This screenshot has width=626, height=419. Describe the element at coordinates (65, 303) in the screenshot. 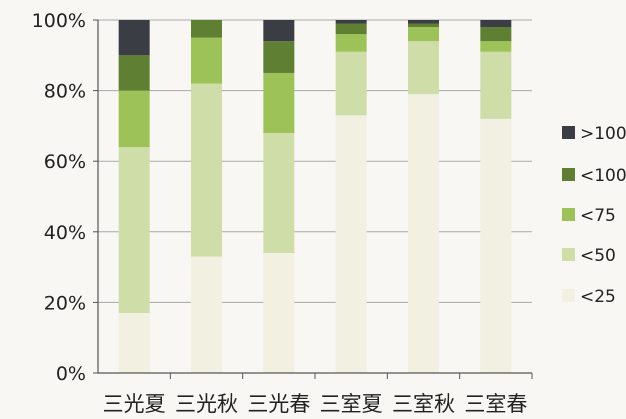

I see `y-tick-label: 20%` at that location.